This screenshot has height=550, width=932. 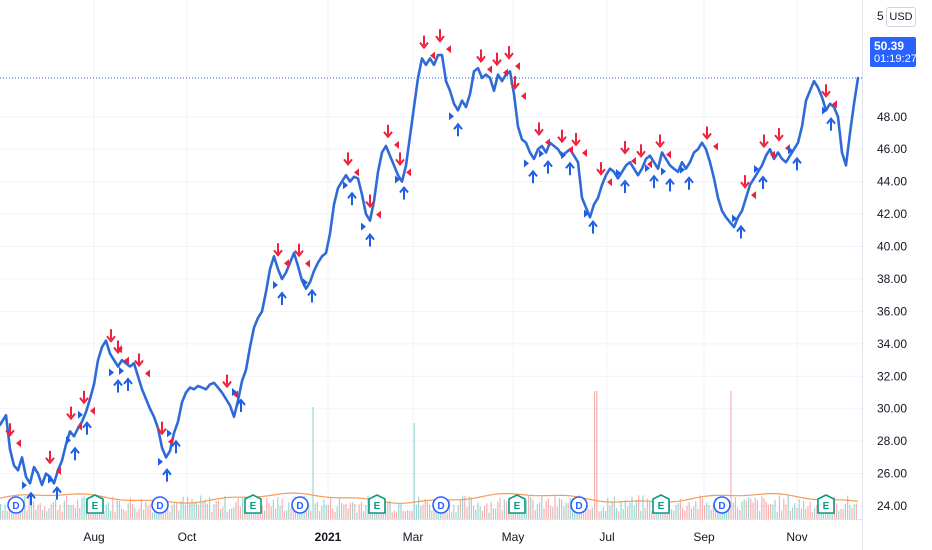 I want to click on y-tick-label: 34.00, so click(x=892, y=344).